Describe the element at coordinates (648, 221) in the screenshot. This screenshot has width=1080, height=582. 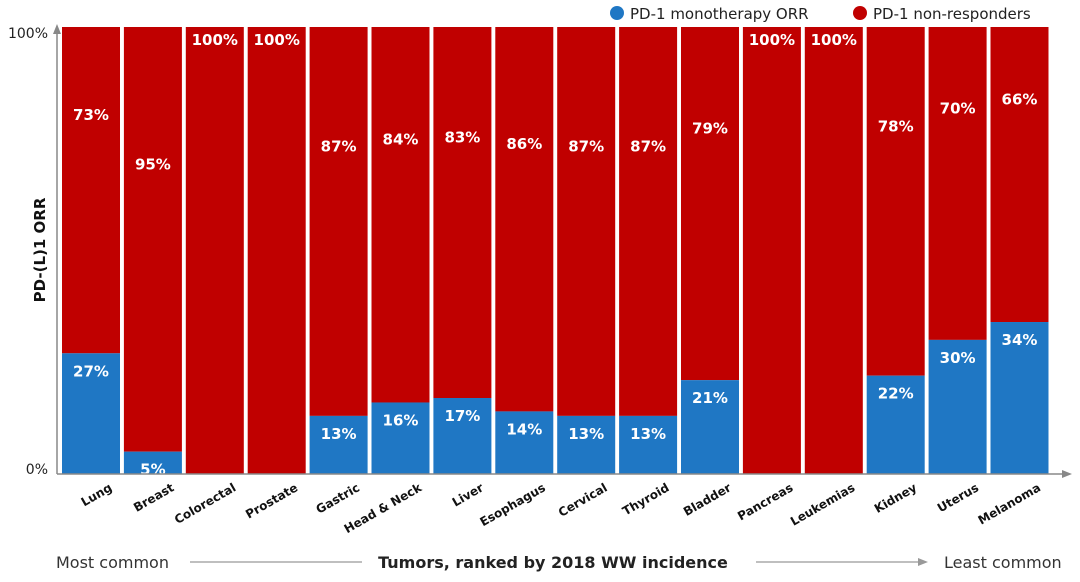
I see `bar-non-responders-thyroid` at that location.